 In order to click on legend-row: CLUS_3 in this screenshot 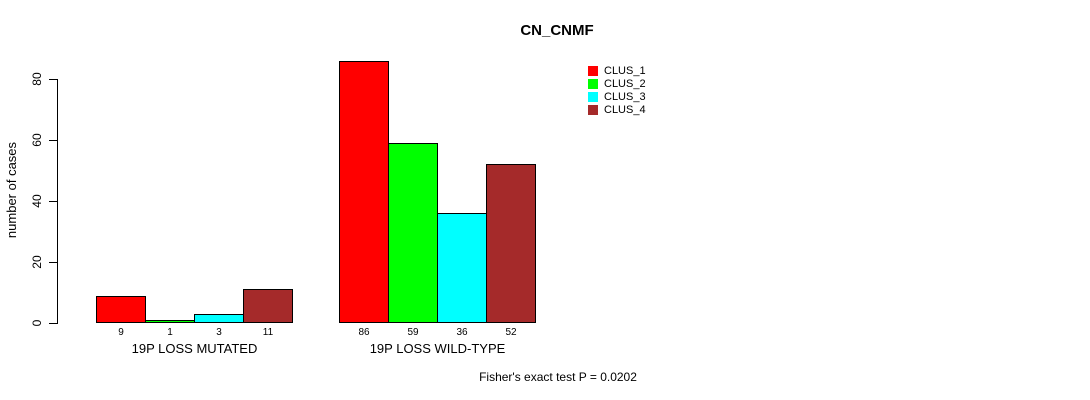, I will do `click(617, 96)`.